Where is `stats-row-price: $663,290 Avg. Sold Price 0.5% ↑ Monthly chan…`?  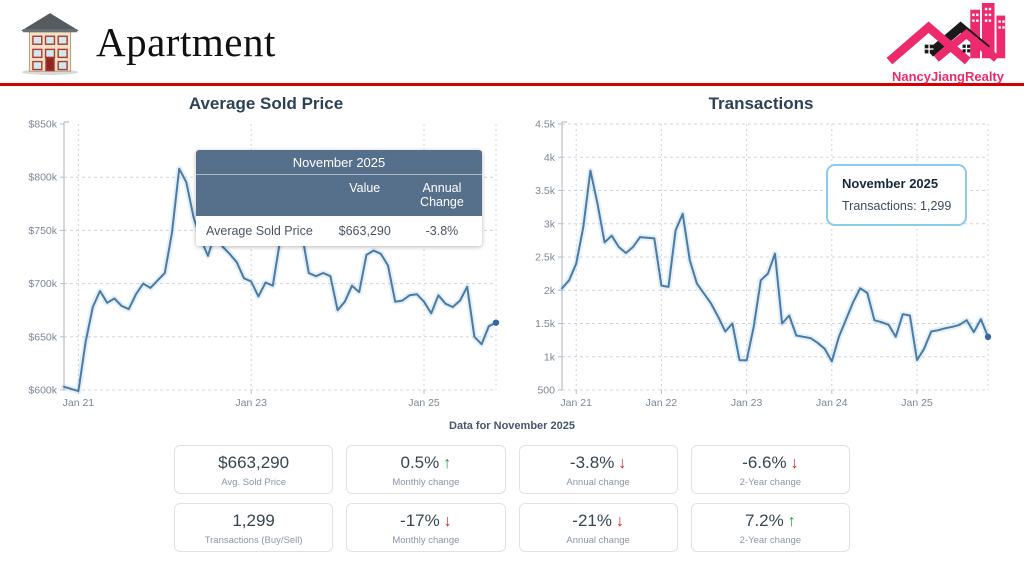 stats-row-price: $663,290 Avg. Sold Price 0.5% ↑ Monthly chan… is located at coordinates (512, 469).